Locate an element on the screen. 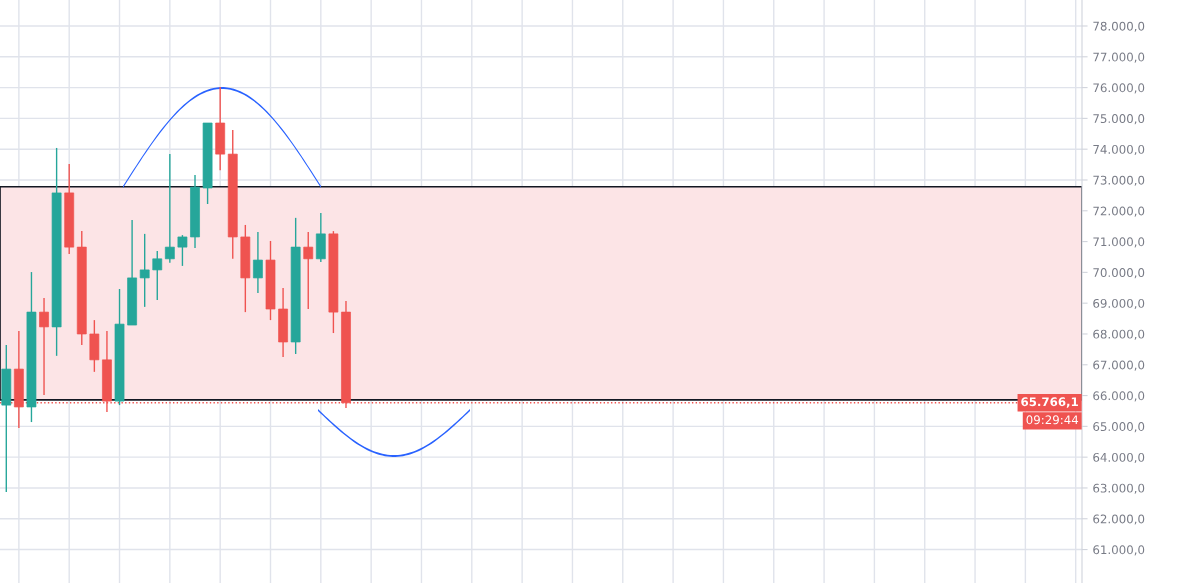 The height and width of the screenshot is (583, 1200). y-tick-label: 62.000,0 is located at coordinates (1119, 519).